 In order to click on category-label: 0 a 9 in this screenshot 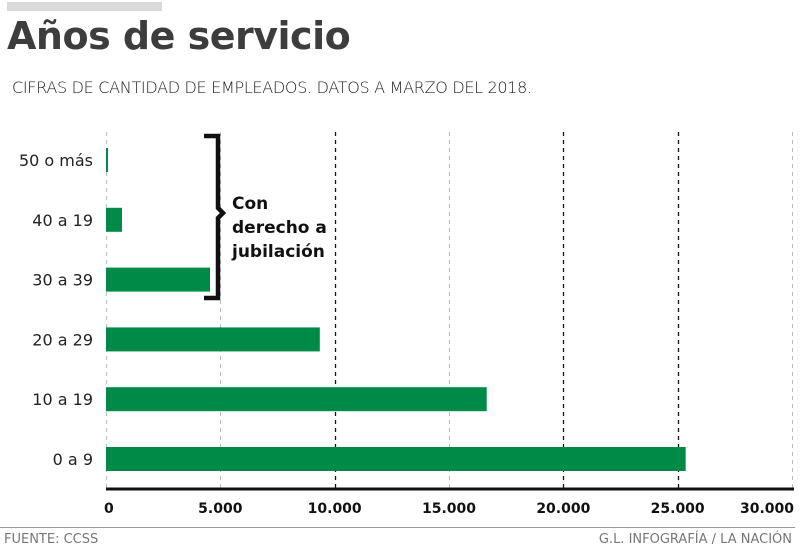, I will do `click(73, 459)`.